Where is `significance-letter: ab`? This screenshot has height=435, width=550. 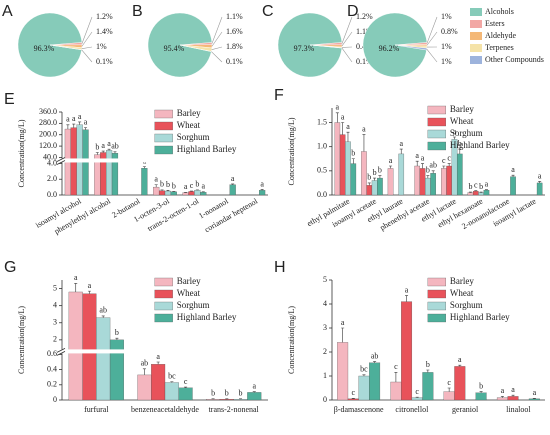
significance-letter: ab is located at coordinates (103, 310).